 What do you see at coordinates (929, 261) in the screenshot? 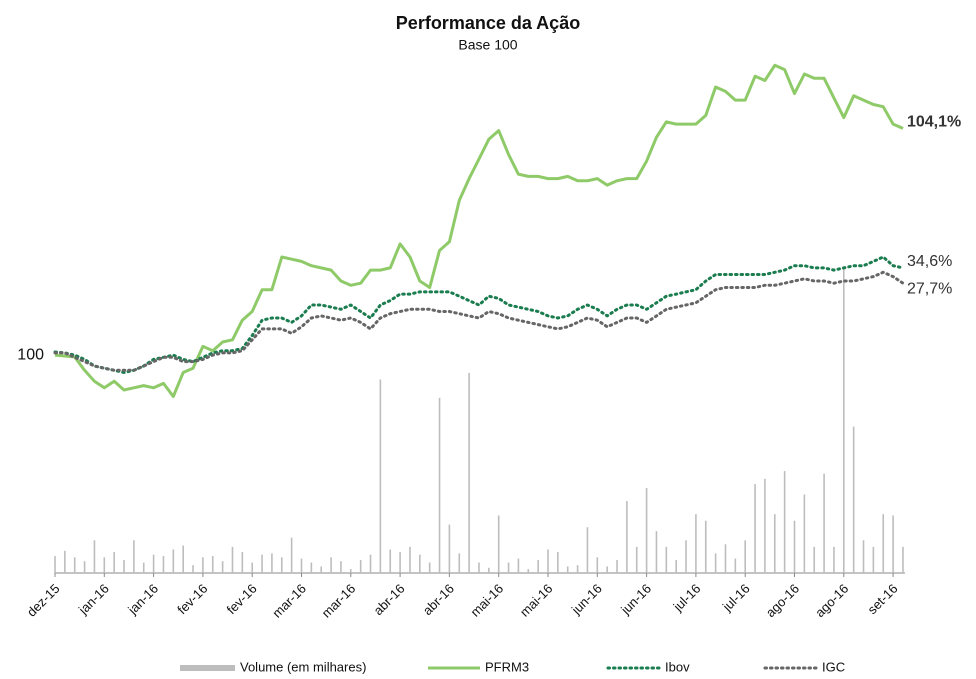
I see `end-label: 34,6%` at bounding box center [929, 261].